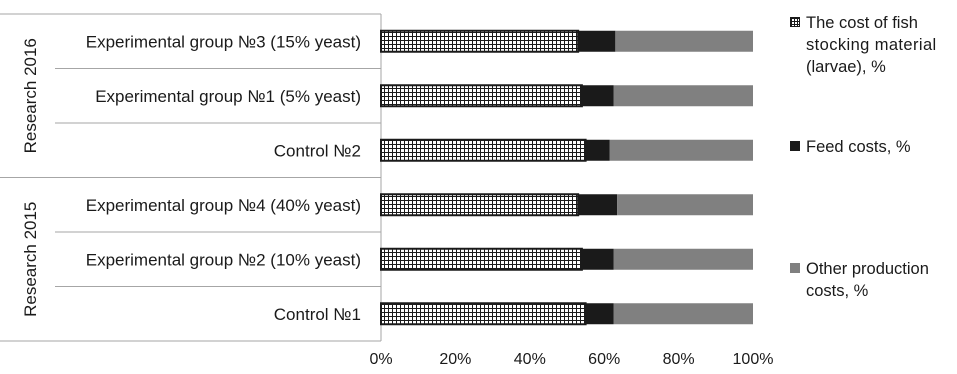 The image size is (957, 374). I want to click on x-tick-label: 20%, so click(455, 359).